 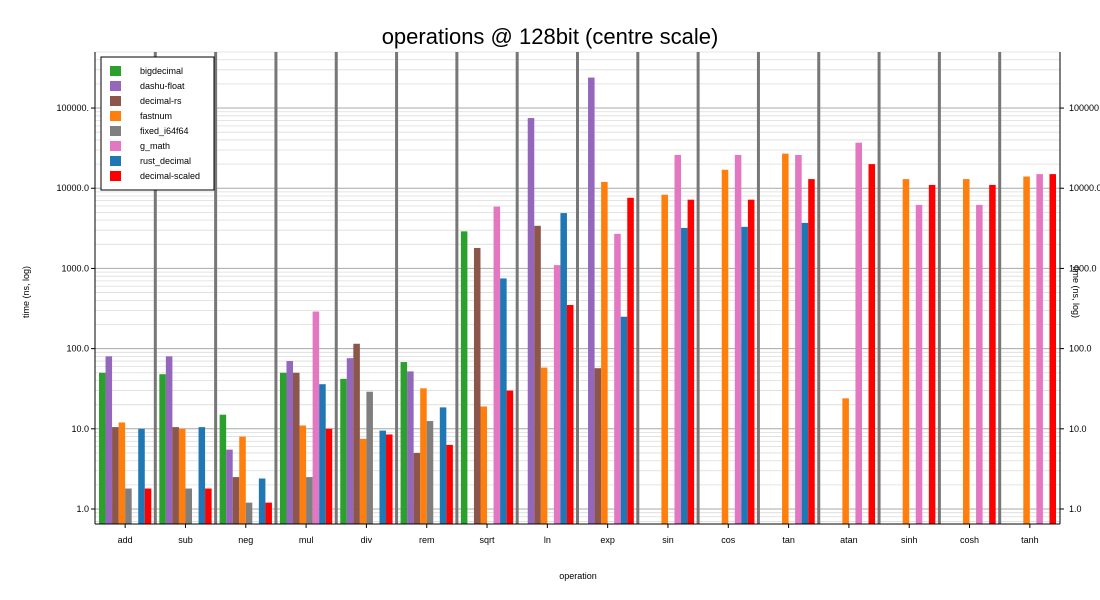 What do you see at coordinates (668, 540) in the screenshot?
I see `x-tick-label: sin` at bounding box center [668, 540].